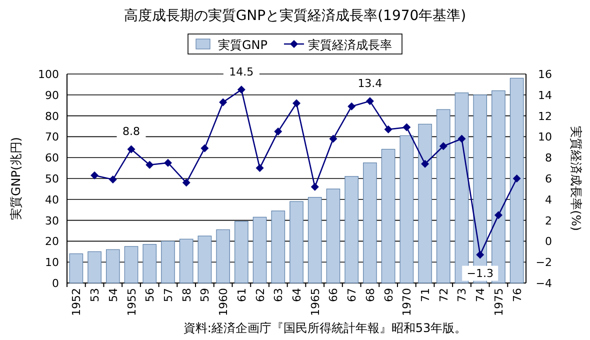 This screenshot has height=340, width=590. Describe the element at coordinates (113, 295) in the screenshot. I see `x-tick-label: 54` at that location.